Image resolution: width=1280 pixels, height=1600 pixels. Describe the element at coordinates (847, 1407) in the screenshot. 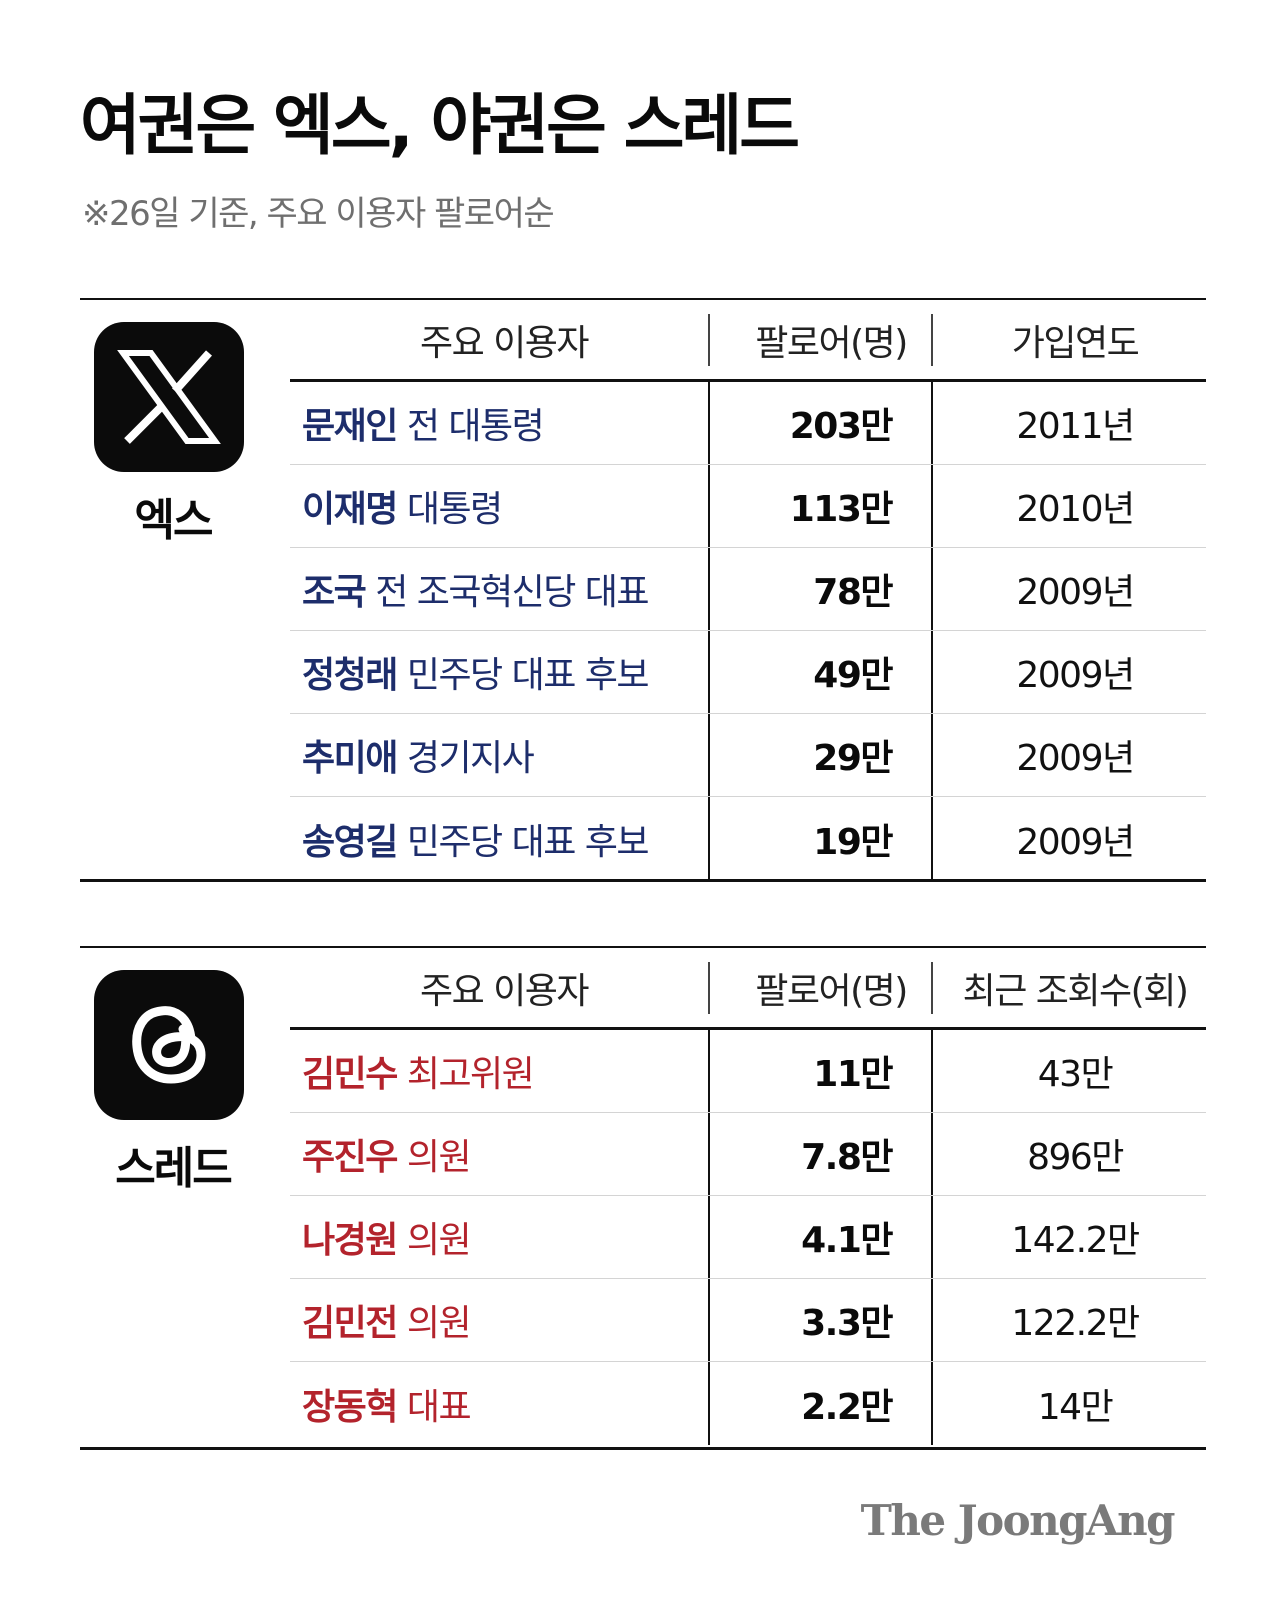

I see `follower-count: 2.2만` at that location.